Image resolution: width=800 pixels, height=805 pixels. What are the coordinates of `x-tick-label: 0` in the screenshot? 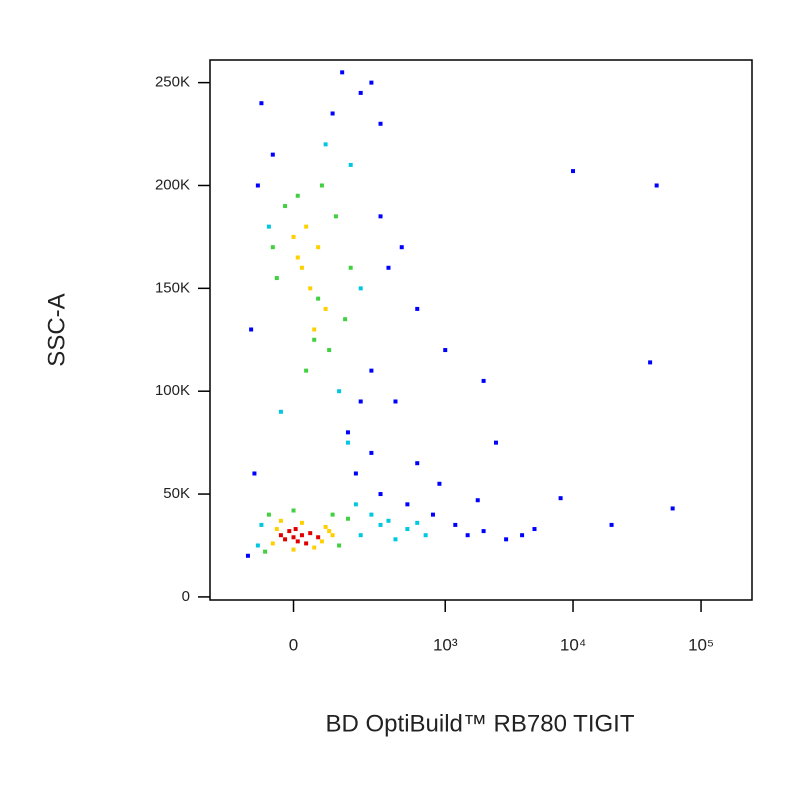 It's located at (293, 644).